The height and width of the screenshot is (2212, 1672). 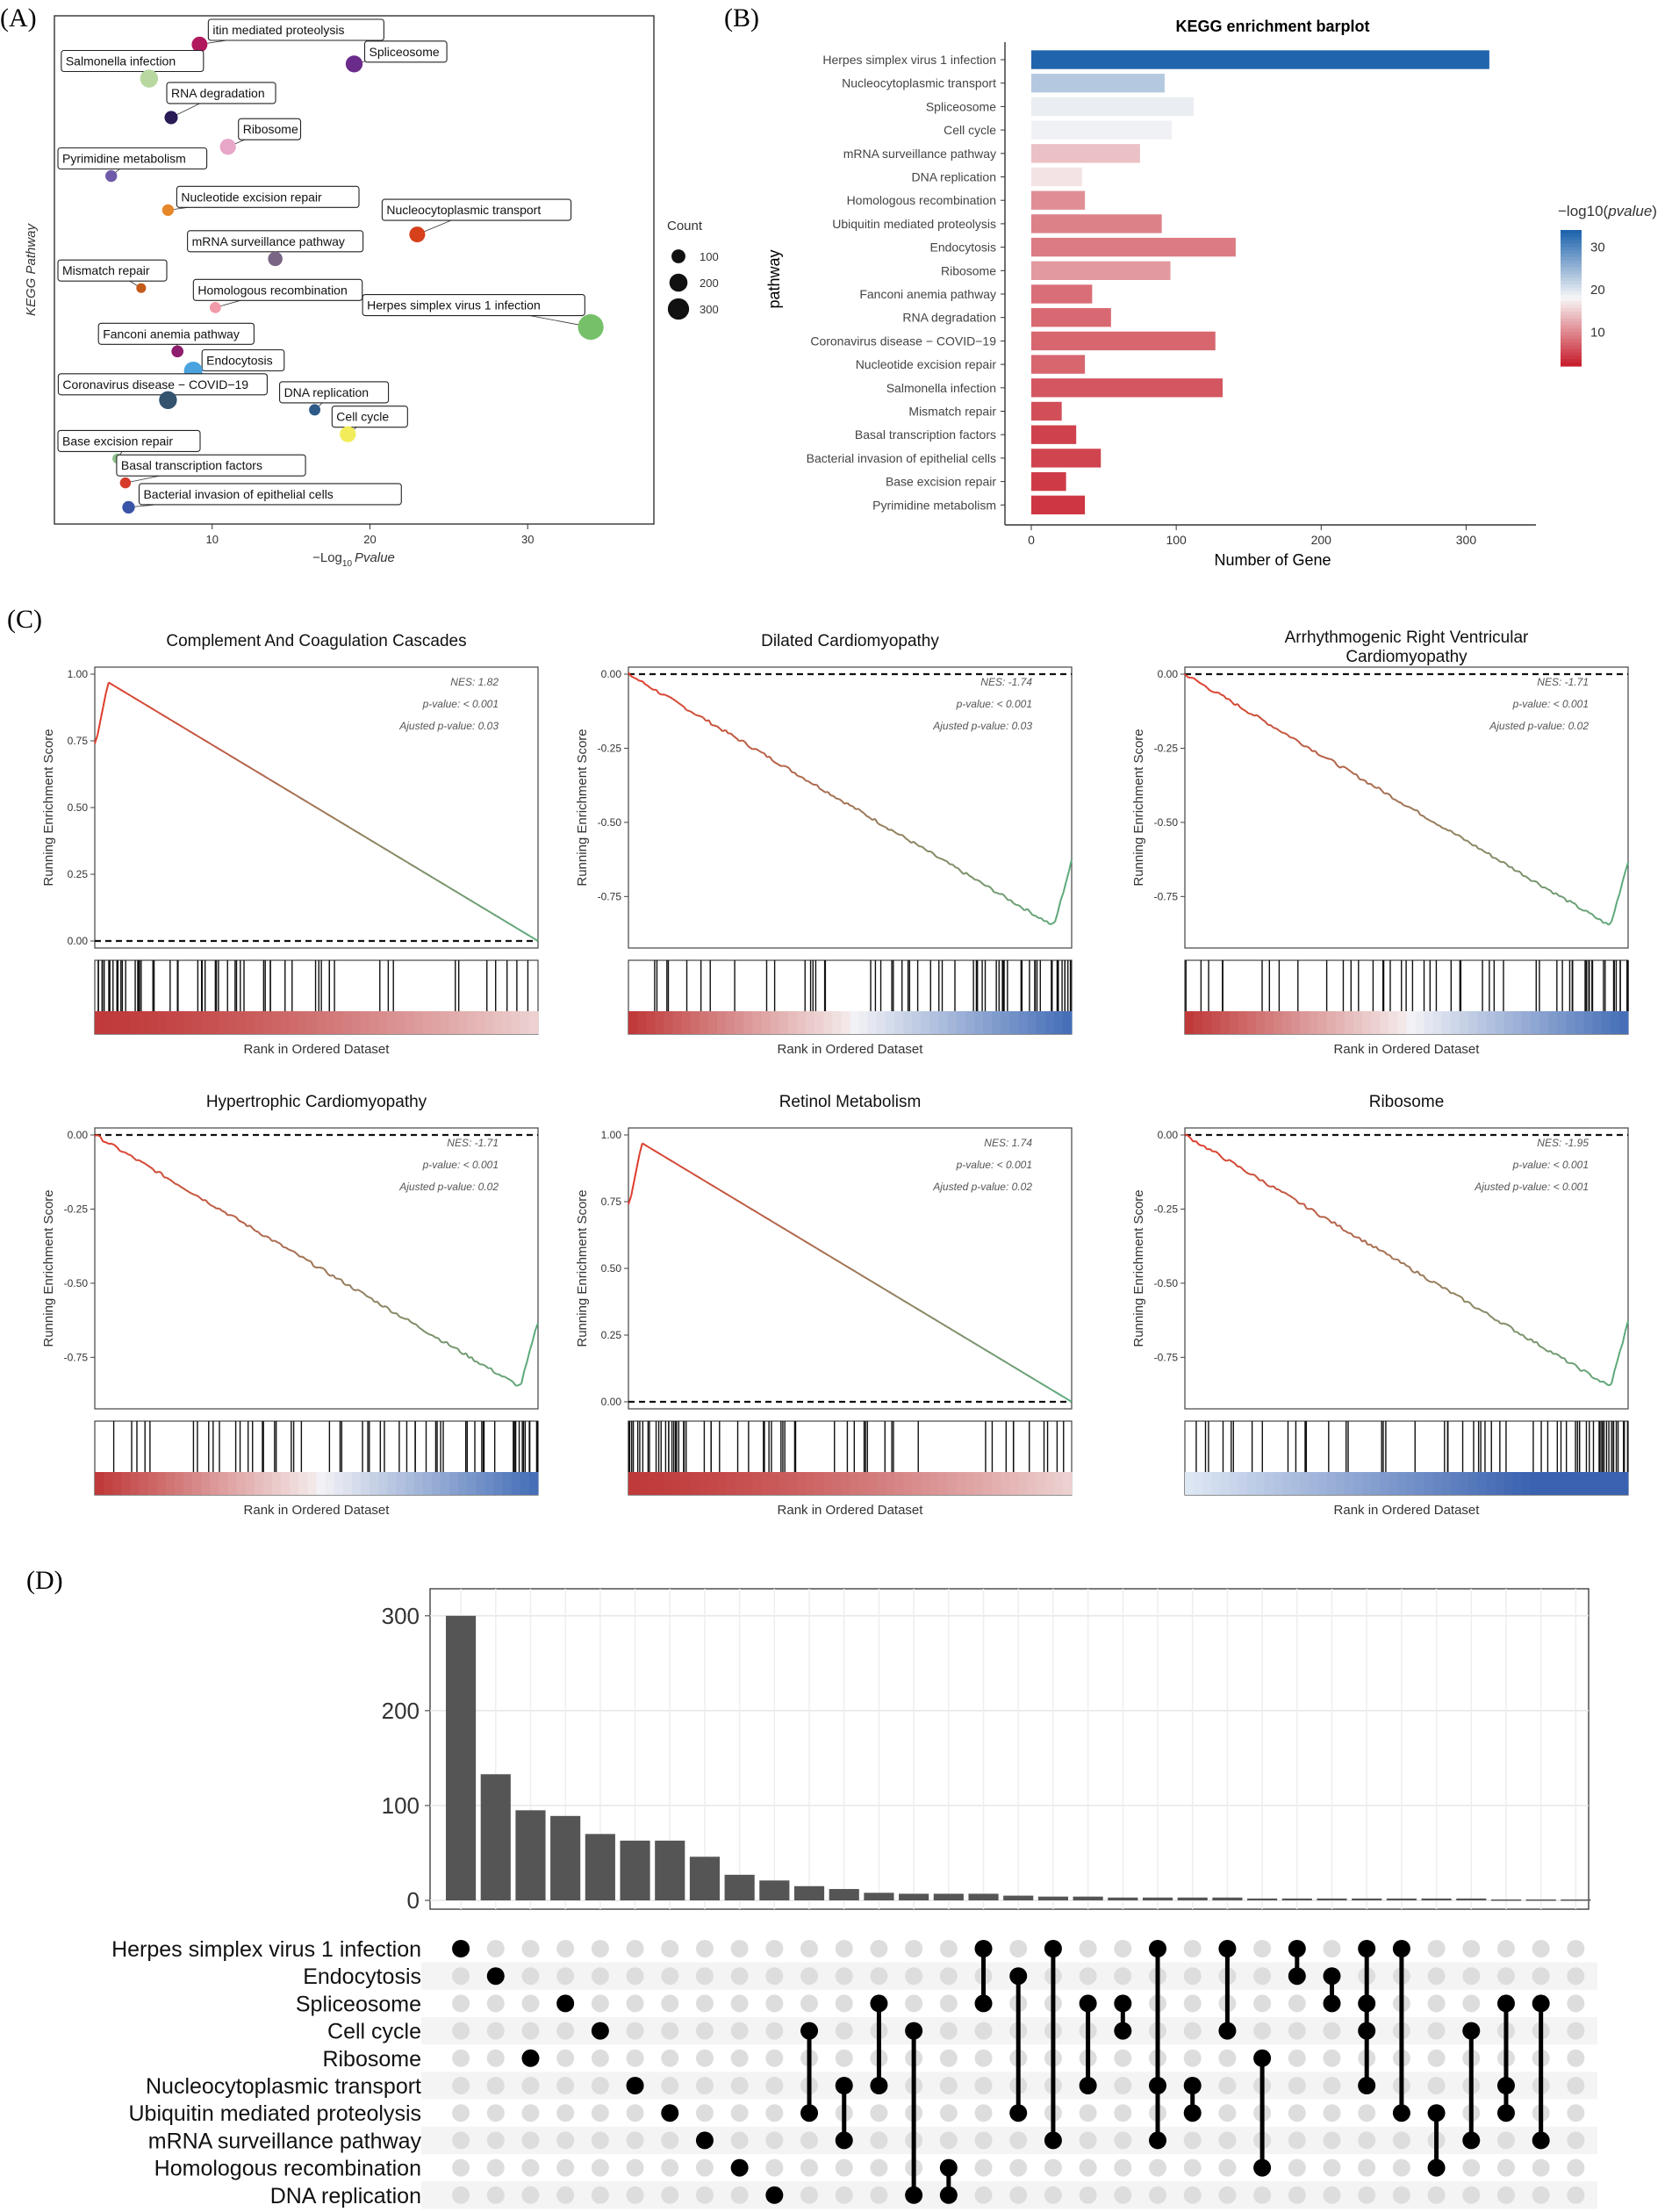 I want to click on gsea-pvalue: p-value: < 0.001, so click(x=460, y=704).